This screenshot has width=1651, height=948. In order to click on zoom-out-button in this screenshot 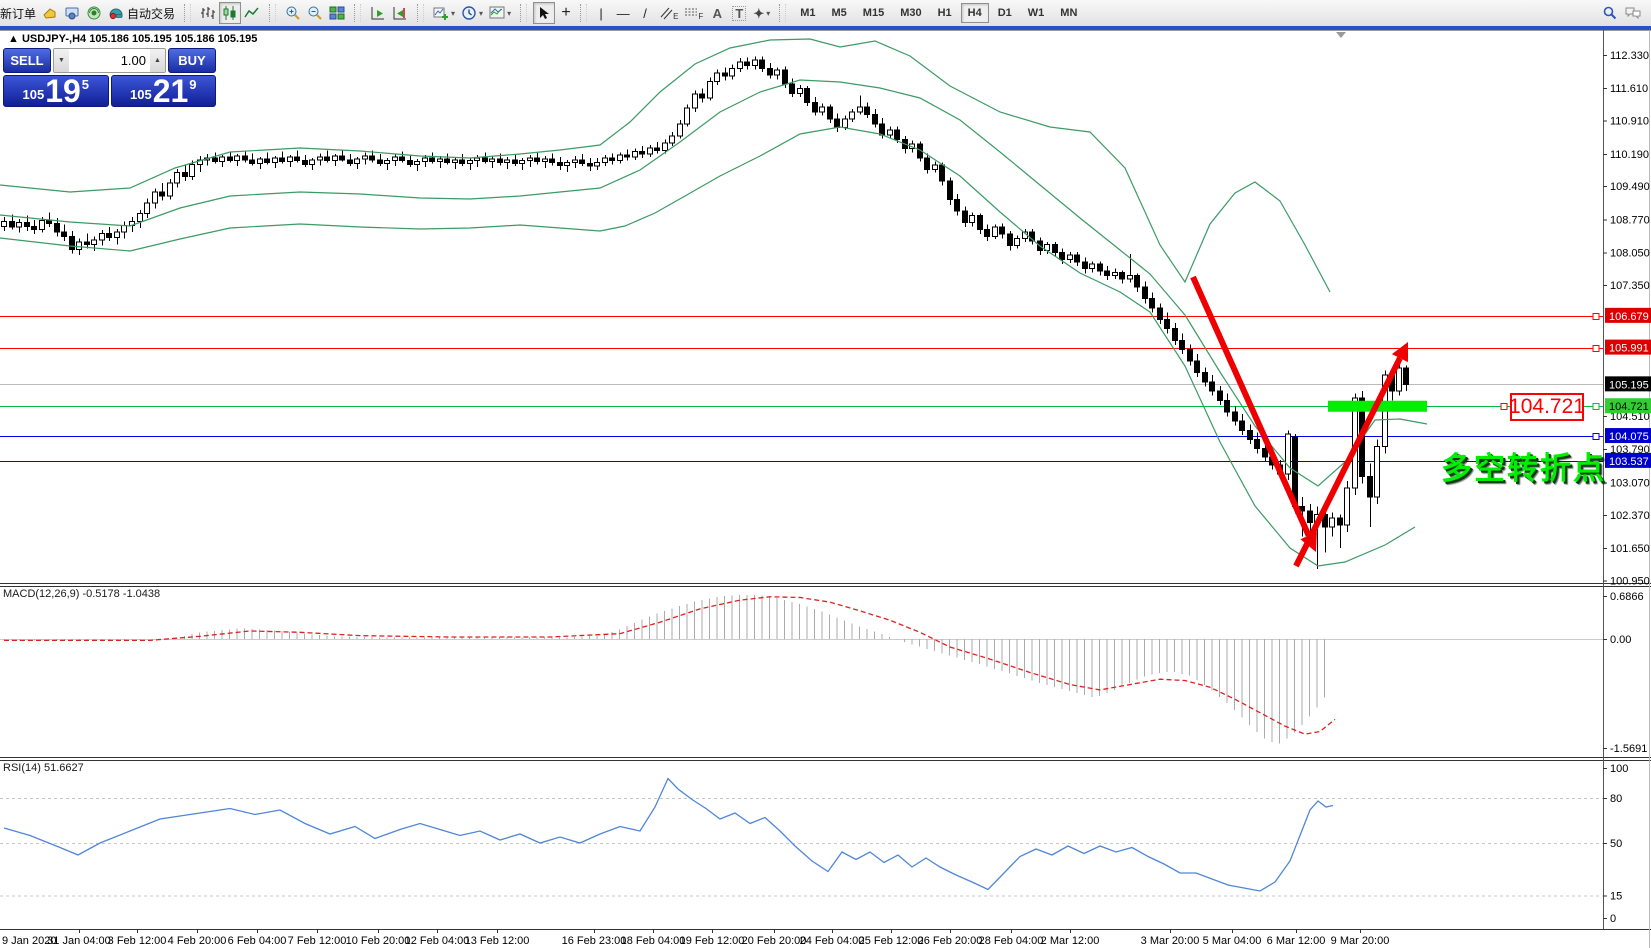, I will do `click(315, 13)`.